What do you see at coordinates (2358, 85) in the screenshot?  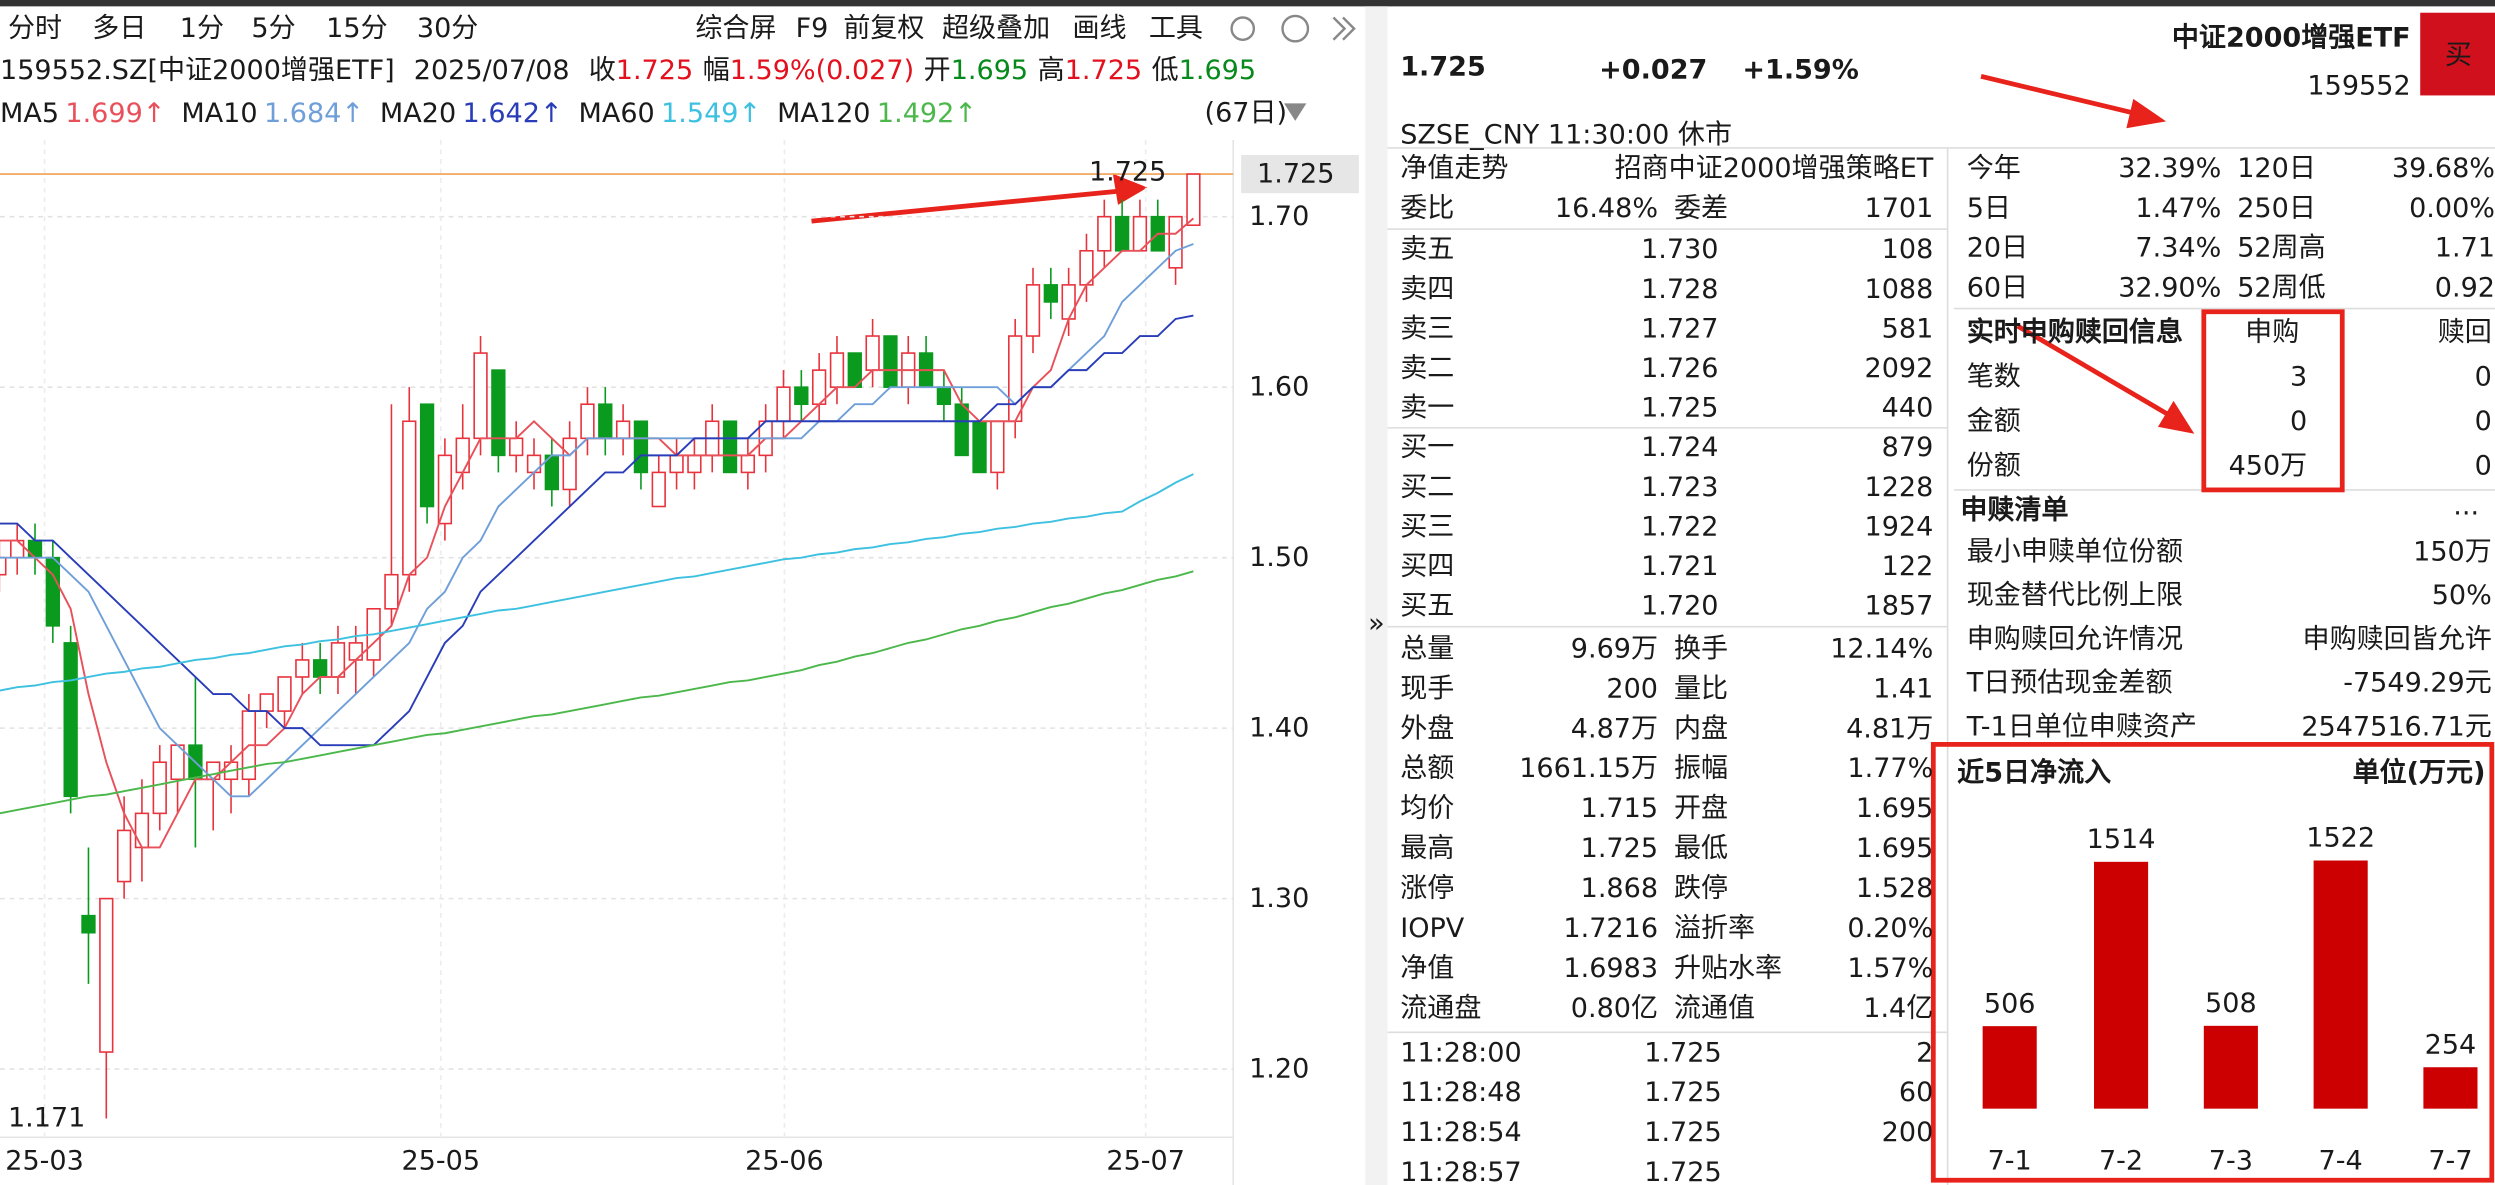 I see `security-code: 159552` at bounding box center [2358, 85].